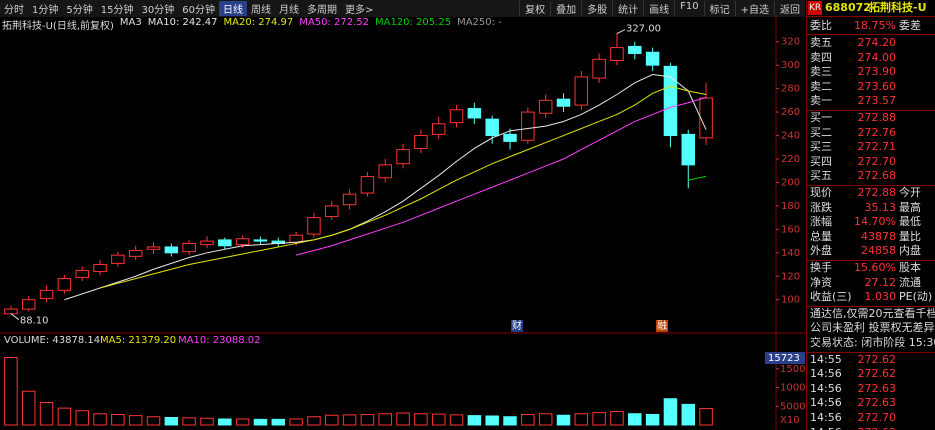 This screenshot has width=935, height=430. What do you see at coordinates (821, 251) in the screenshot?
I see `quote-label: 外盘` at bounding box center [821, 251].